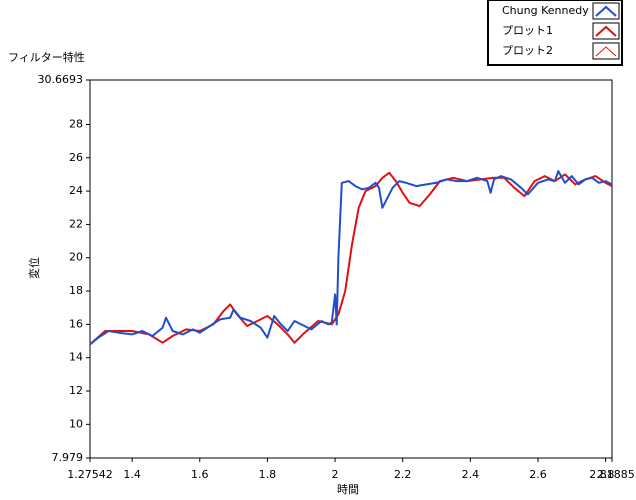  Describe the element at coordinates (538, 474) in the screenshot. I see `x-tick-label: 2.6` at that location.